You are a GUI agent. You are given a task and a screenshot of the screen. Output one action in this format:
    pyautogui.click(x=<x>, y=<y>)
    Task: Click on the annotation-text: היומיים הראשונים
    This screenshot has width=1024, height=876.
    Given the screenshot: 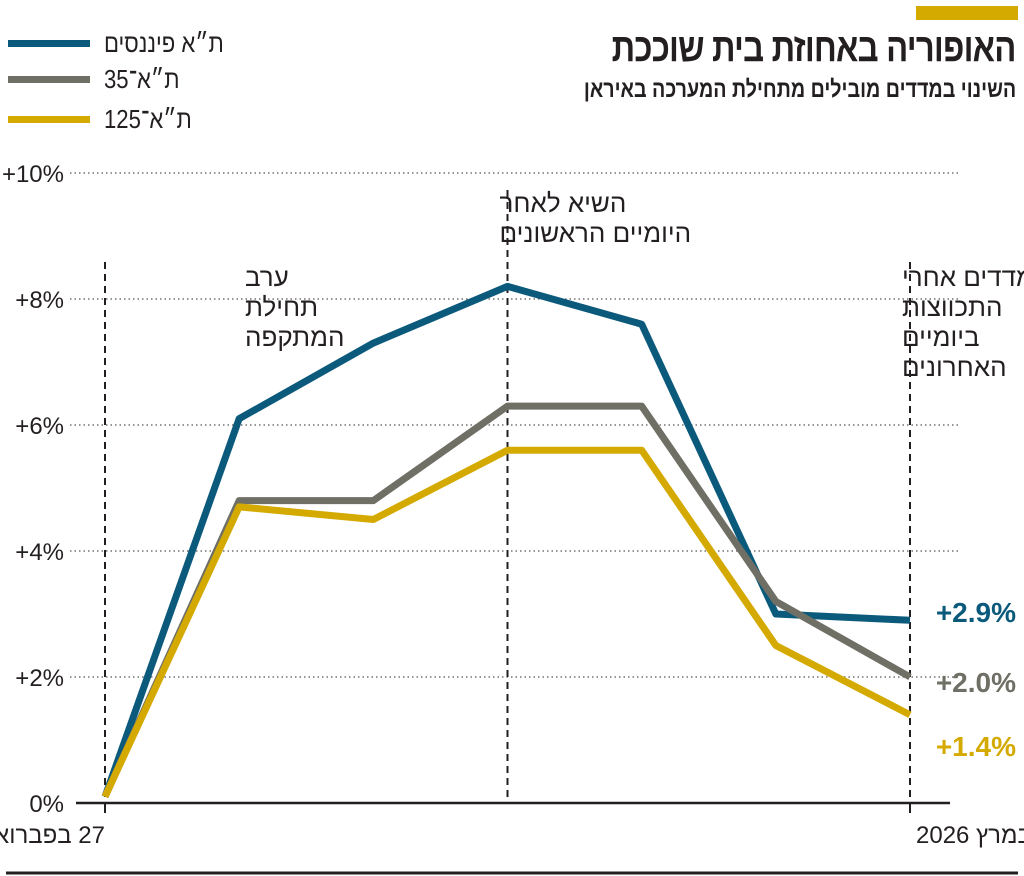 What is the action you would take?
    pyautogui.click(x=596, y=233)
    